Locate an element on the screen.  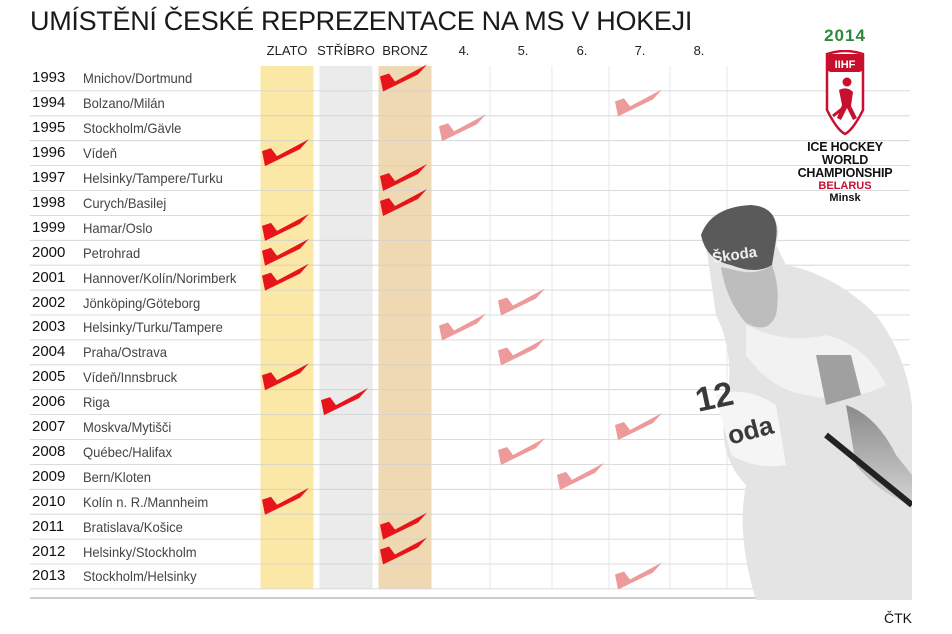
logo-country: BELARUS is located at coordinates (845, 186).